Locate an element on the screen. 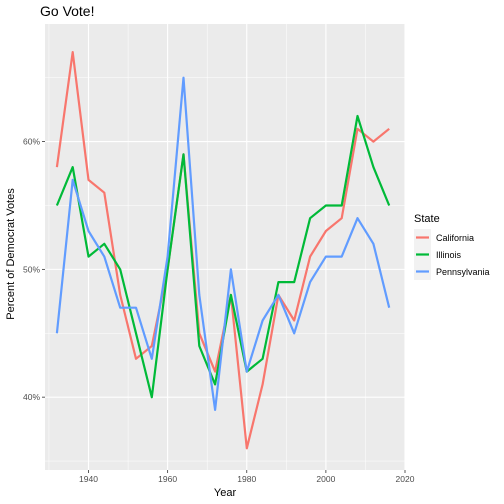 The width and height of the screenshot is (504, 504). x-tick-label: 1960 is located at coordinates (167, 479).